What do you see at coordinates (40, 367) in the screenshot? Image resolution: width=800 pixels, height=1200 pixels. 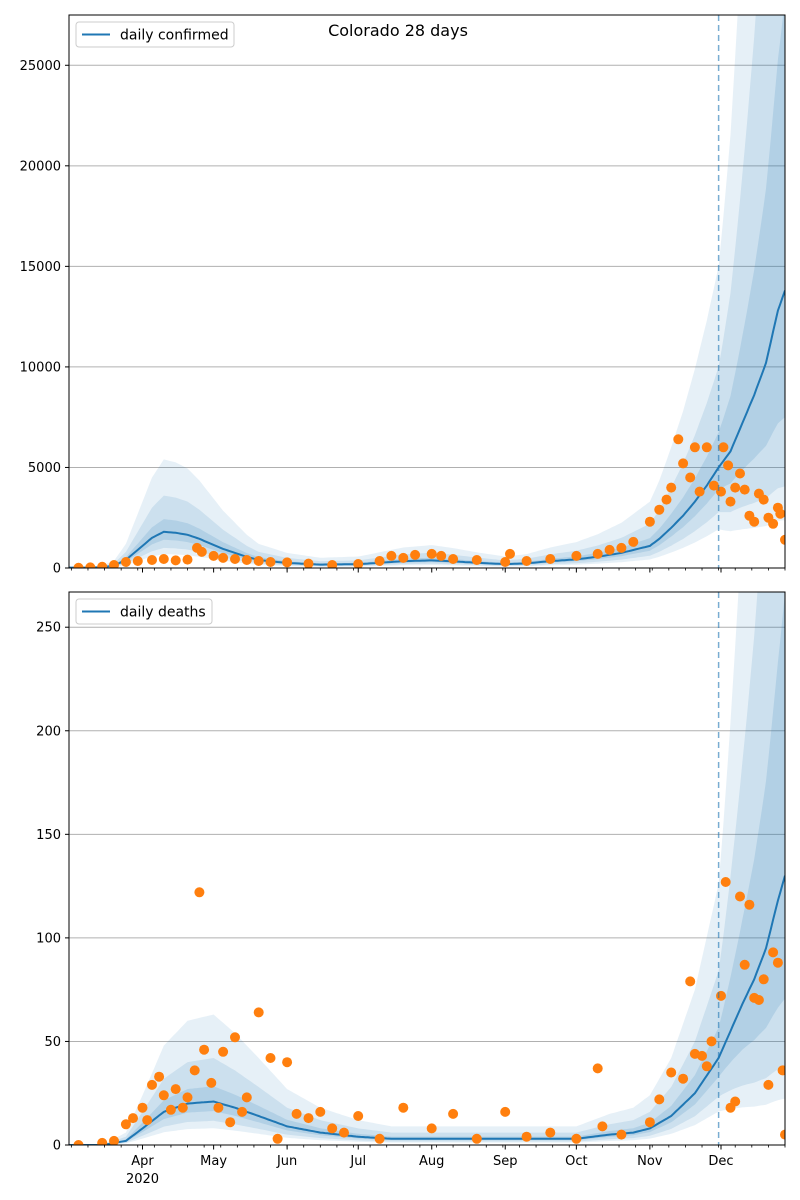 I see `y-tick-label: 10000` at bounding box center [40, 367].